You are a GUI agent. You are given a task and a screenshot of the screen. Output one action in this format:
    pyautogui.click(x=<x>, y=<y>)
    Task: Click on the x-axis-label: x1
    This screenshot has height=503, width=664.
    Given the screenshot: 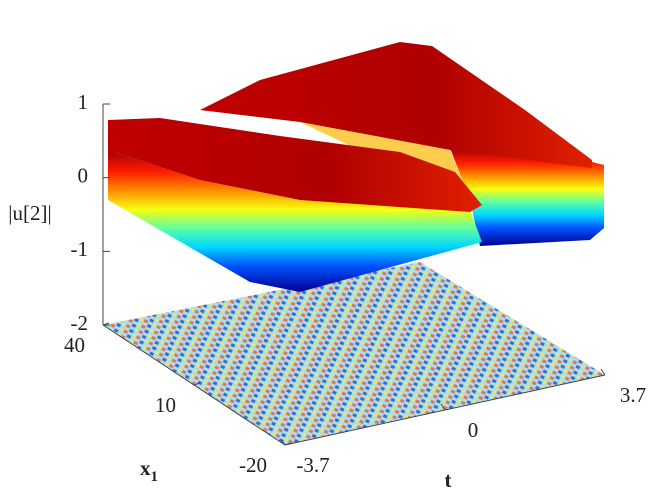 What is the action you would take?
    pyautogui.click(x=149, y=471)
    